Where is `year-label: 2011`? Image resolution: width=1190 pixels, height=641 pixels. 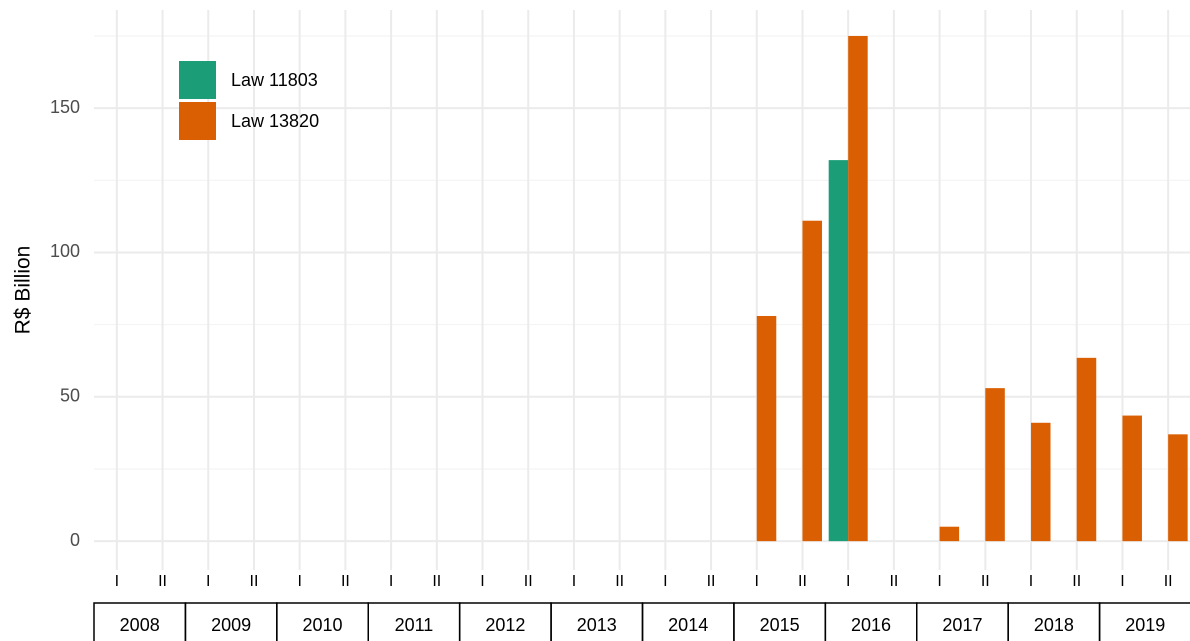 year-label: 2011 is located at coordinates (414, 625).